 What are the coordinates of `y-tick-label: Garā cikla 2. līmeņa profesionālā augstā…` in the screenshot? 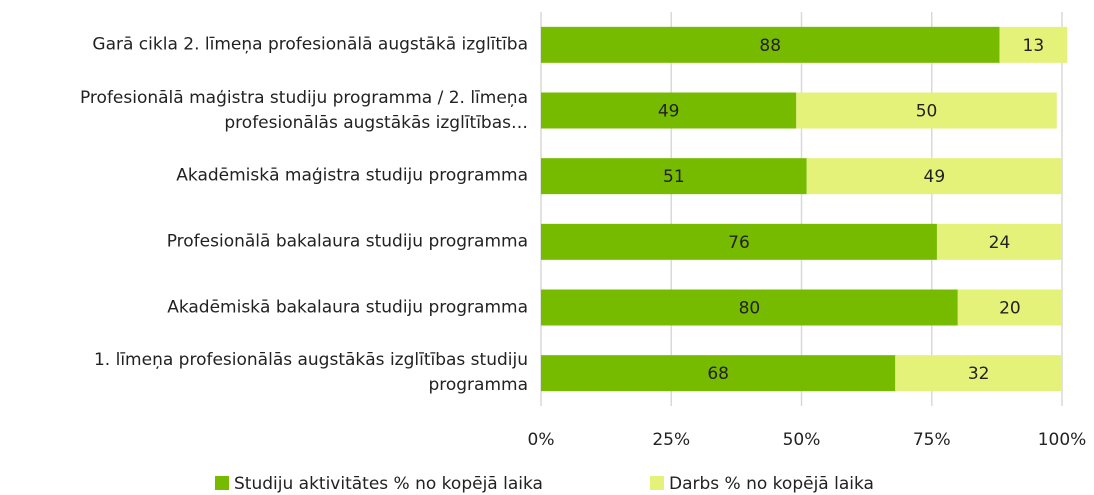 It's located at (310, 44).